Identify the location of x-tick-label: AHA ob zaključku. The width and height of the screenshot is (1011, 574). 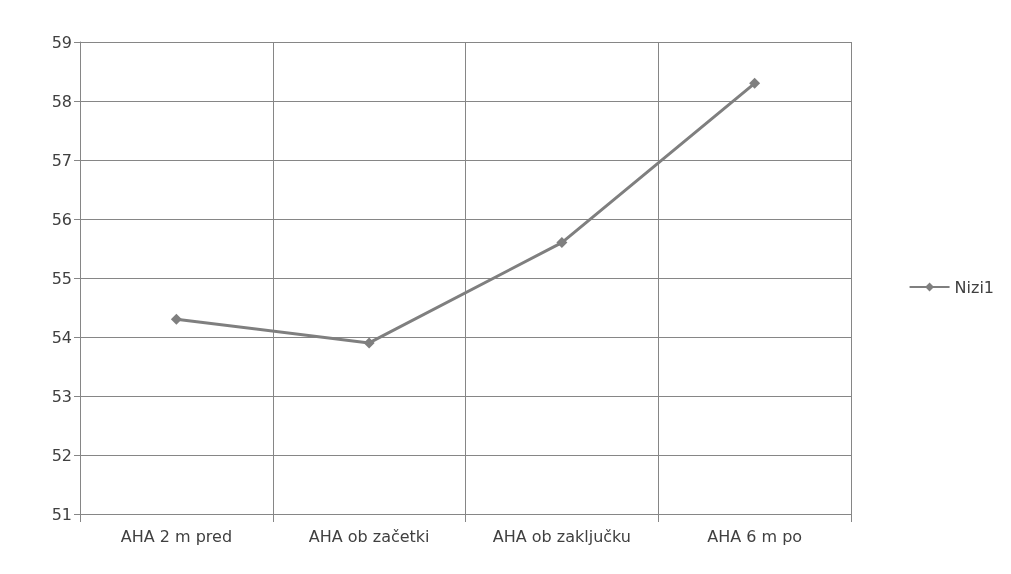
(561, 536).